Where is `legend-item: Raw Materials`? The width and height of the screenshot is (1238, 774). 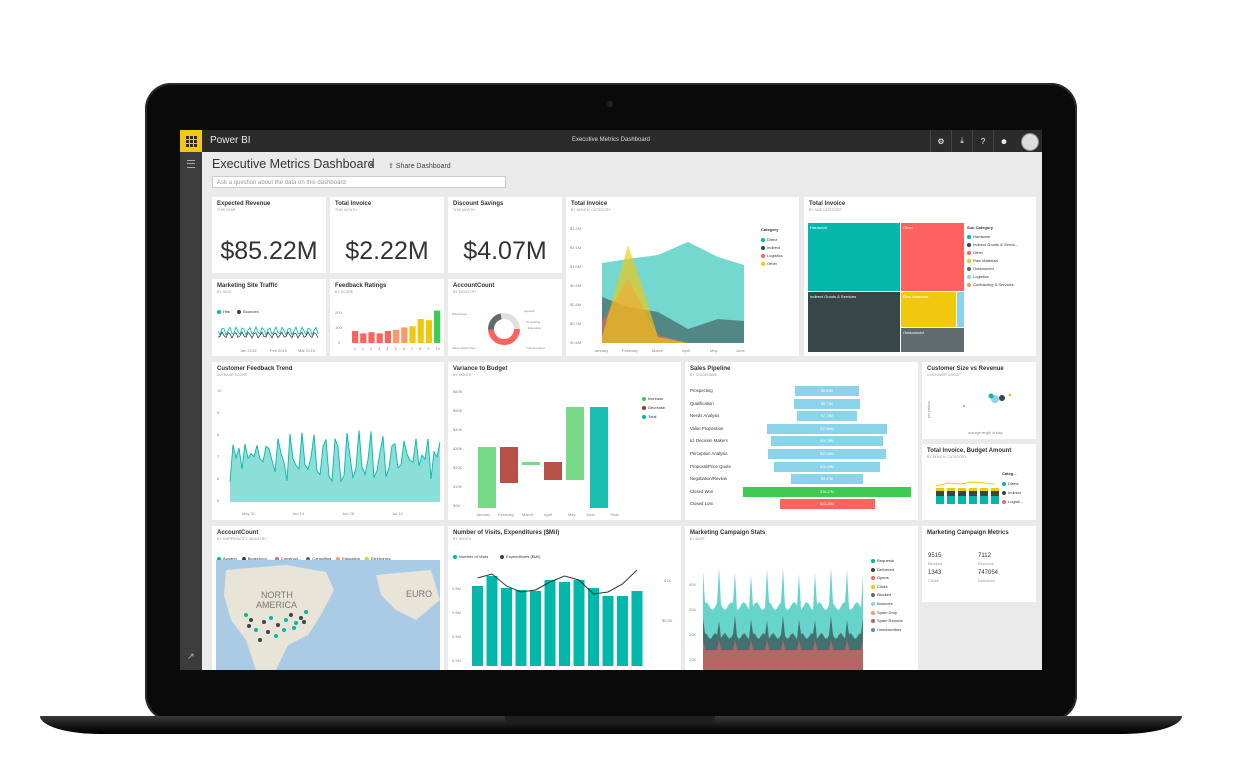 legend-item: Raw Materials is located at coordinates (982, 260).